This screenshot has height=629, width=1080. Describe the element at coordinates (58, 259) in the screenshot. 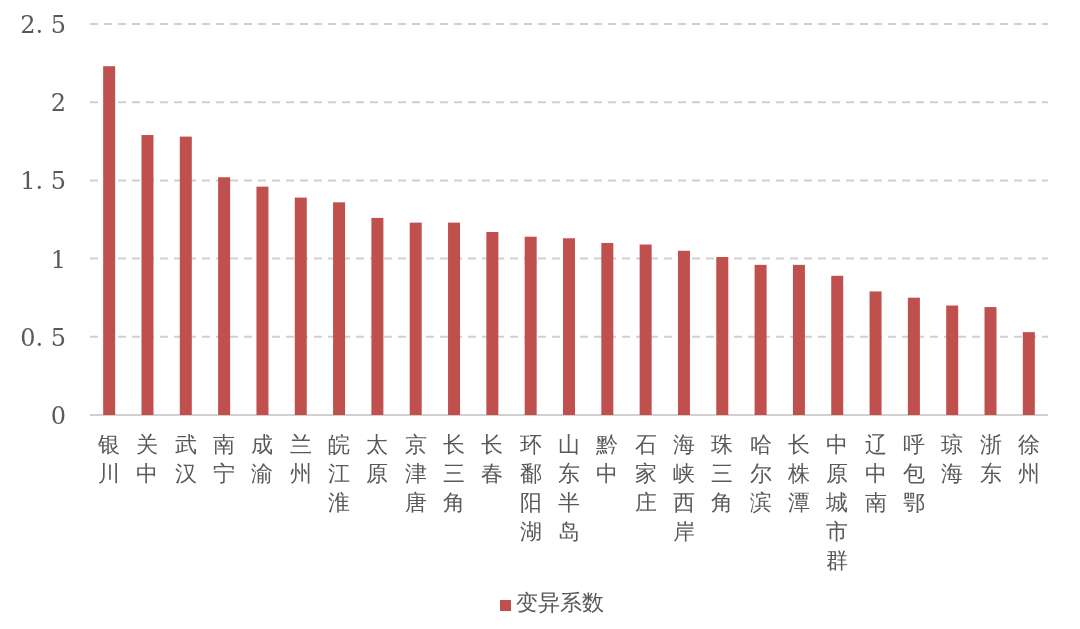

I see `y-tick-label: 1` at that location.